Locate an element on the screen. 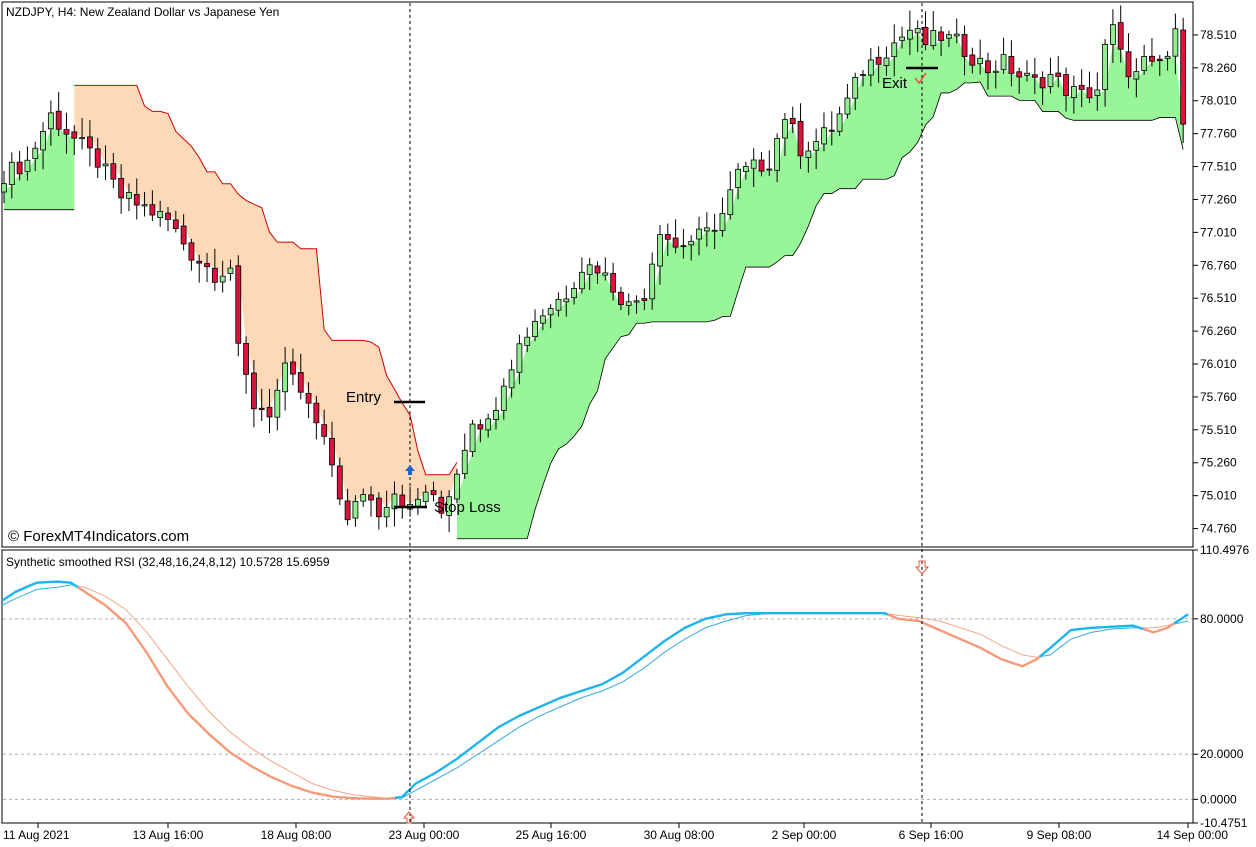  sell-signal-arrow-icon is located at coordinates (922, 567).